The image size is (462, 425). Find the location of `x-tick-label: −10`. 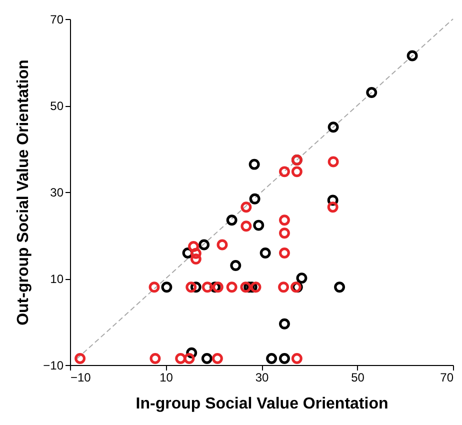

x-tick-label: −10 is located at coordinates (81, 377).